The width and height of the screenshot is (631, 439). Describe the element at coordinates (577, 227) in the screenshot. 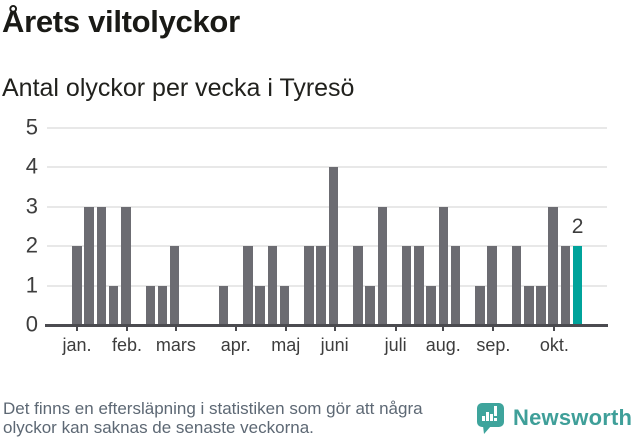

I see `highlight-value-label: 2` at that location.